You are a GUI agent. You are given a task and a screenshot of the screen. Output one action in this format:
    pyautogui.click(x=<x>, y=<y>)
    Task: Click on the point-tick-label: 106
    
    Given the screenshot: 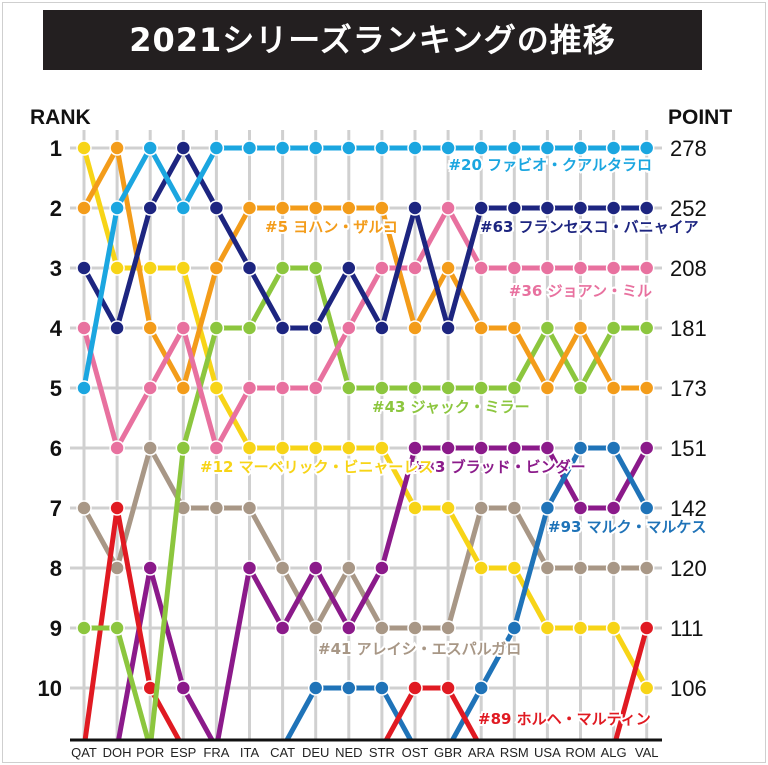 What is the action you would take?
    pyautogui.click(x=688, y=688)
    